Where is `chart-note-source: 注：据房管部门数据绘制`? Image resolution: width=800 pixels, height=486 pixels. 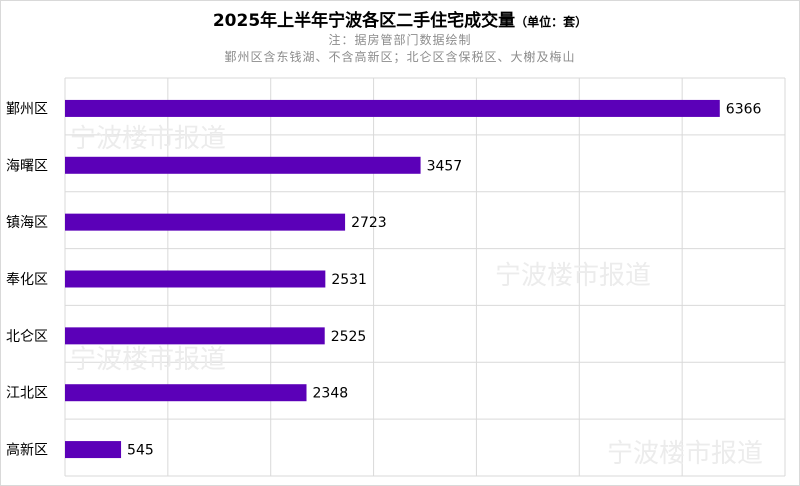 chart-note-source: 注：据房管部门数据绘制 is located at coordinates (400, 40).